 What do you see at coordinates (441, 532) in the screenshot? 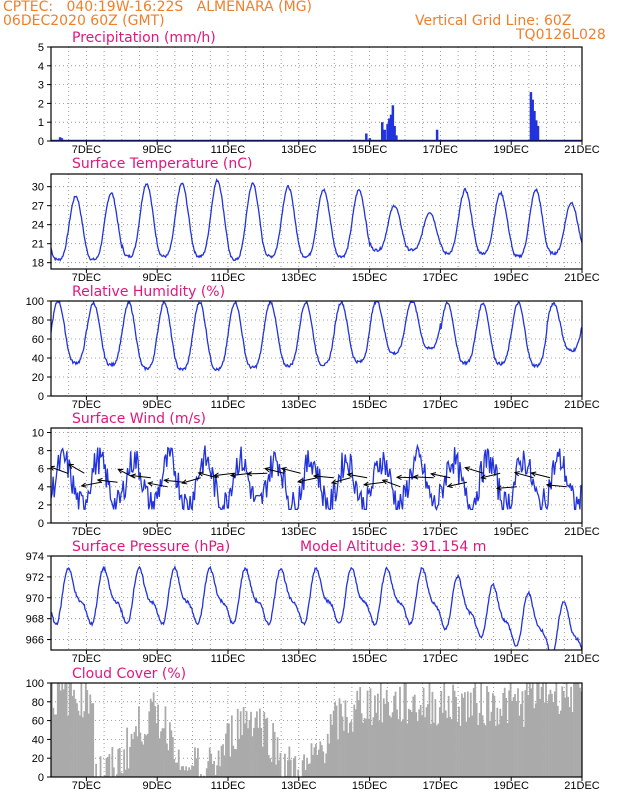
I see `x-tick-label: 17DEC` at bounding box center [441, 532].